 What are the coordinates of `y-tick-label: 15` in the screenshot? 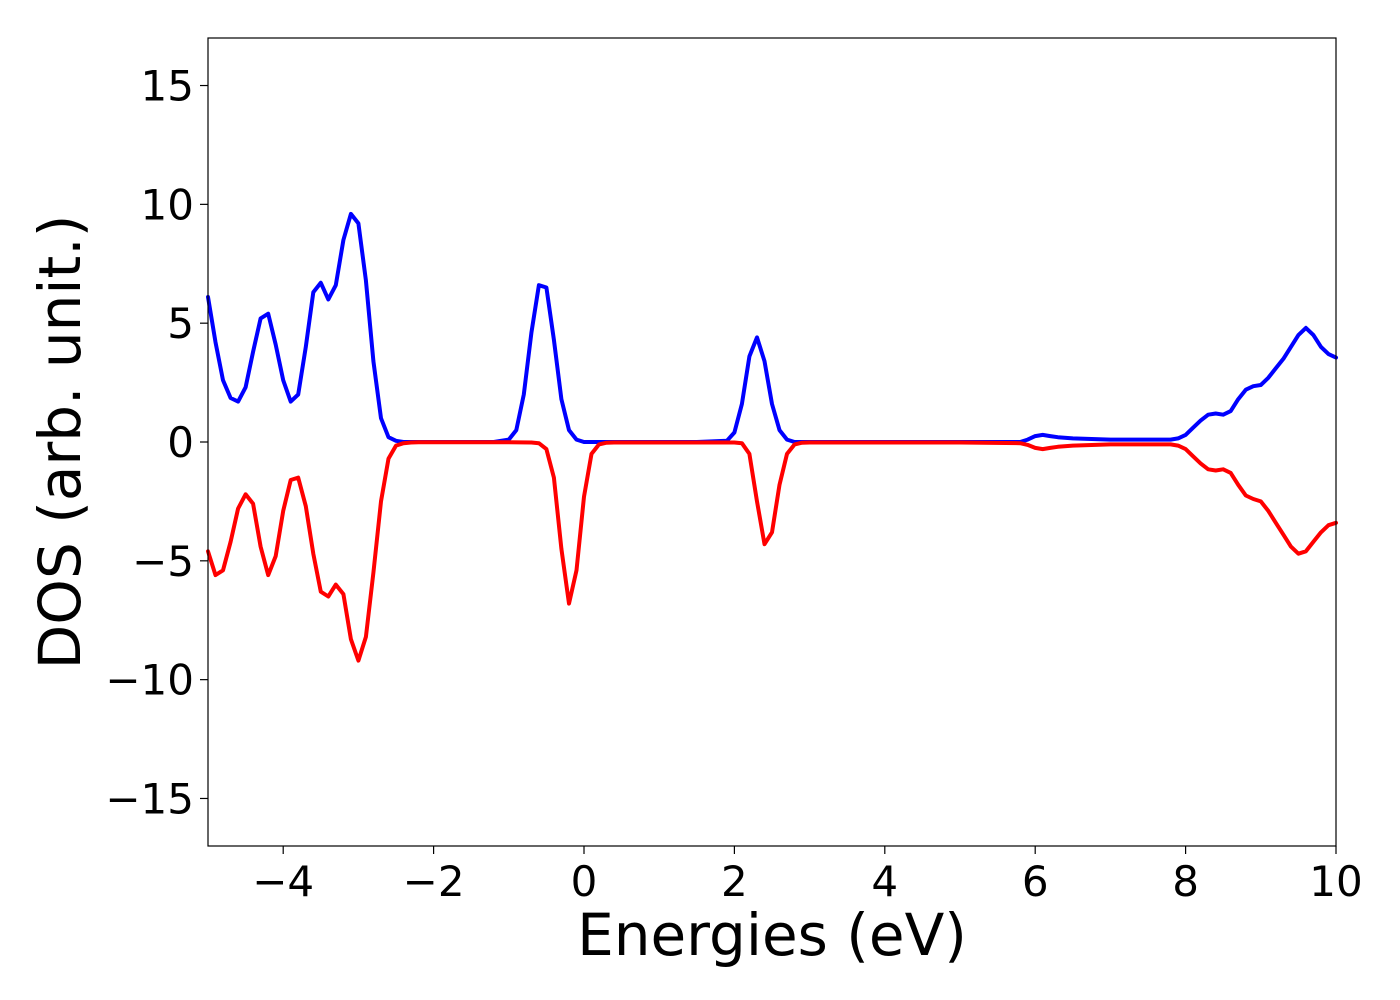 It's located at (167, 86).